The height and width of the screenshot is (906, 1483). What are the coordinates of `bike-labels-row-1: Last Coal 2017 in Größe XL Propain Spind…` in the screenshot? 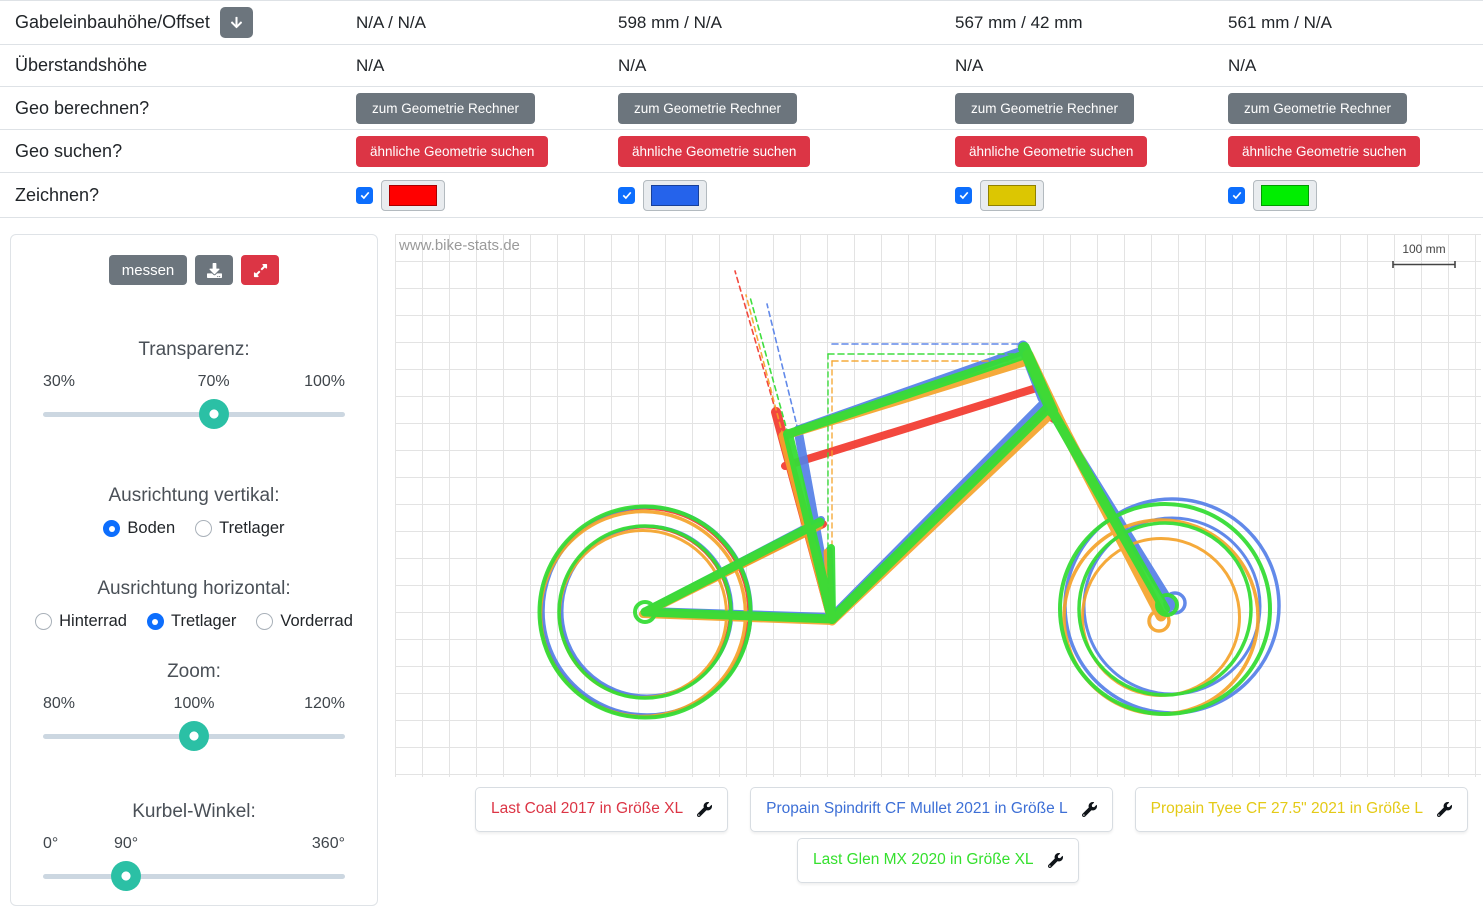 It's located at (939, 809).